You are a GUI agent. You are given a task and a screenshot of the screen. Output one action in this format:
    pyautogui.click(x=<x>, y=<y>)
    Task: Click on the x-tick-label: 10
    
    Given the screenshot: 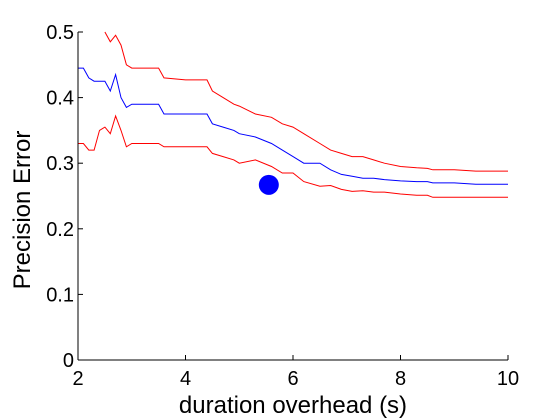 What is the action you would take?
    pyautogui.click(x=508, y=379)
    